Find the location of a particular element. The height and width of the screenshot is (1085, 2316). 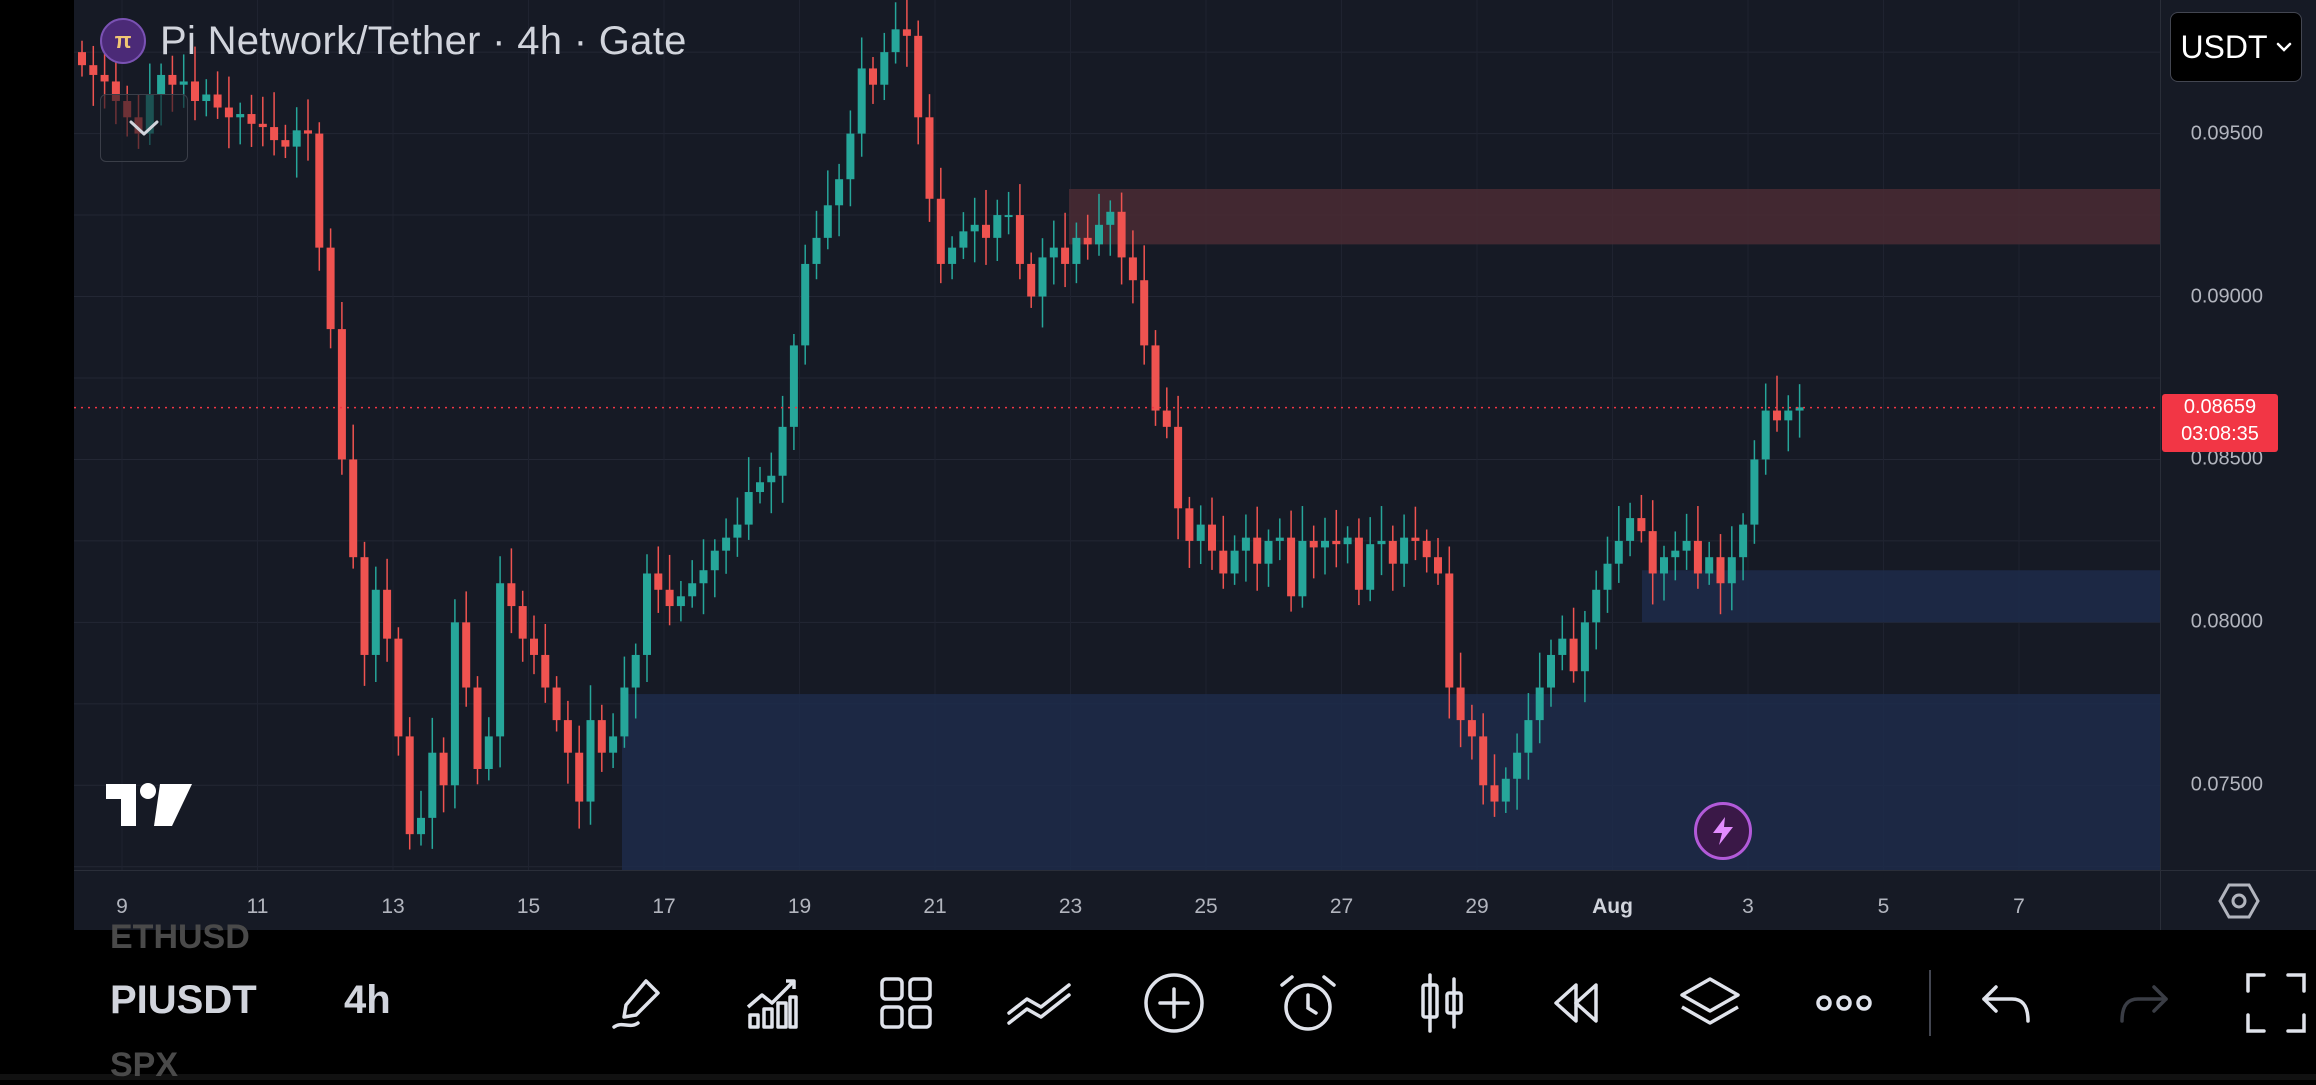

templates-button is located at coordinates (906, 1003).